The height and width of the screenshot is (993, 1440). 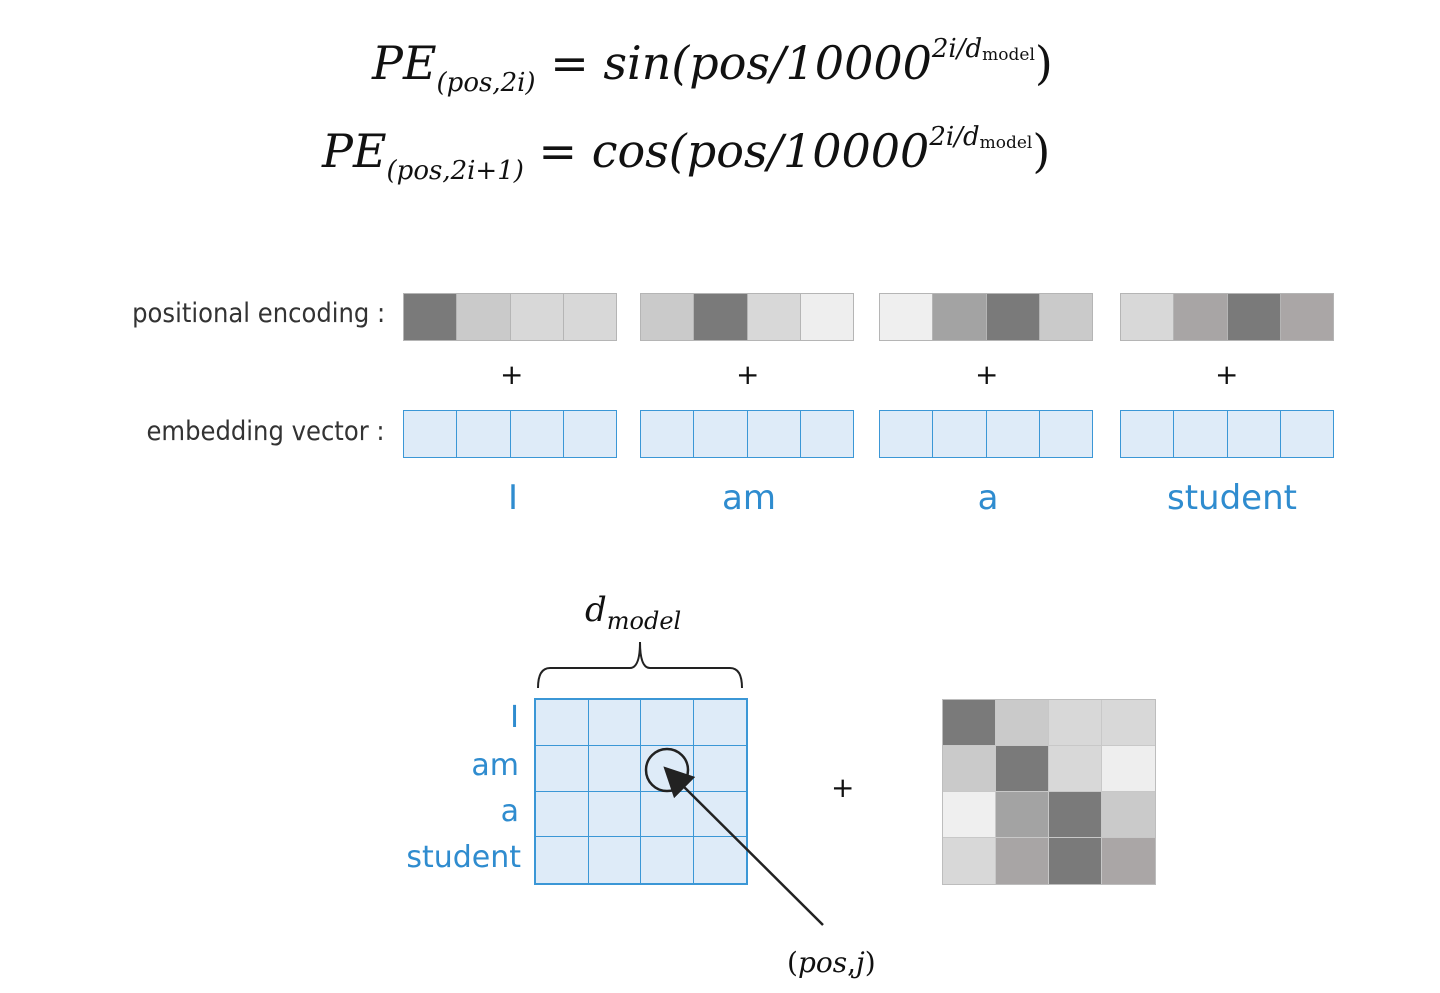 I want to click on pointer-arrow, so click(x=743, y=846).